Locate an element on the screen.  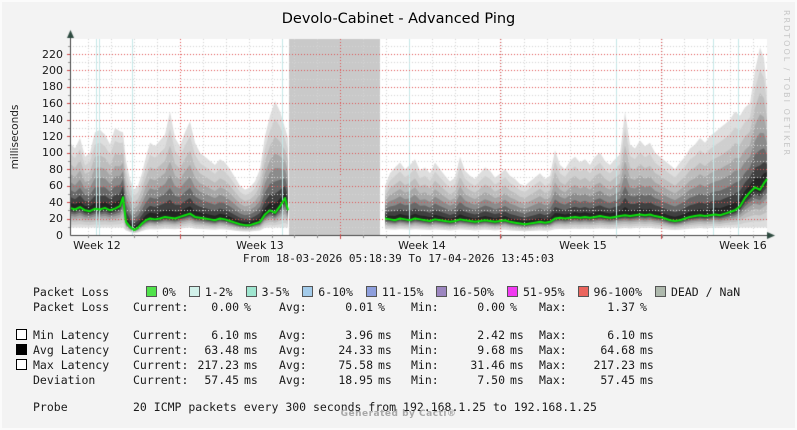
y-tick-label: 60 is located at coordinates (56, 186).